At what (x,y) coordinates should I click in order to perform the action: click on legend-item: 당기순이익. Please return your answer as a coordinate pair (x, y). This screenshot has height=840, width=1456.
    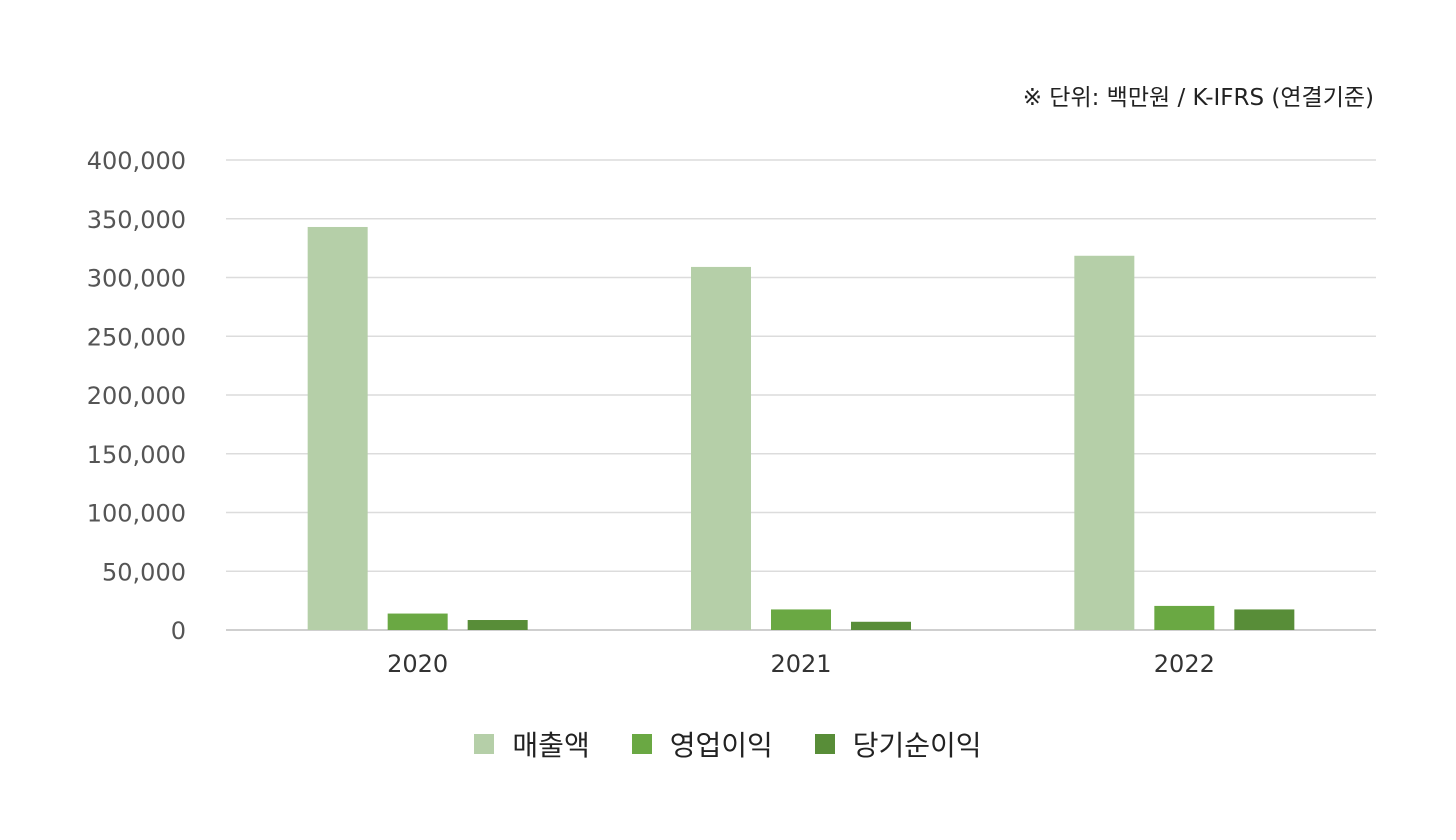
    Looking at the image, I should click on (898, 744).